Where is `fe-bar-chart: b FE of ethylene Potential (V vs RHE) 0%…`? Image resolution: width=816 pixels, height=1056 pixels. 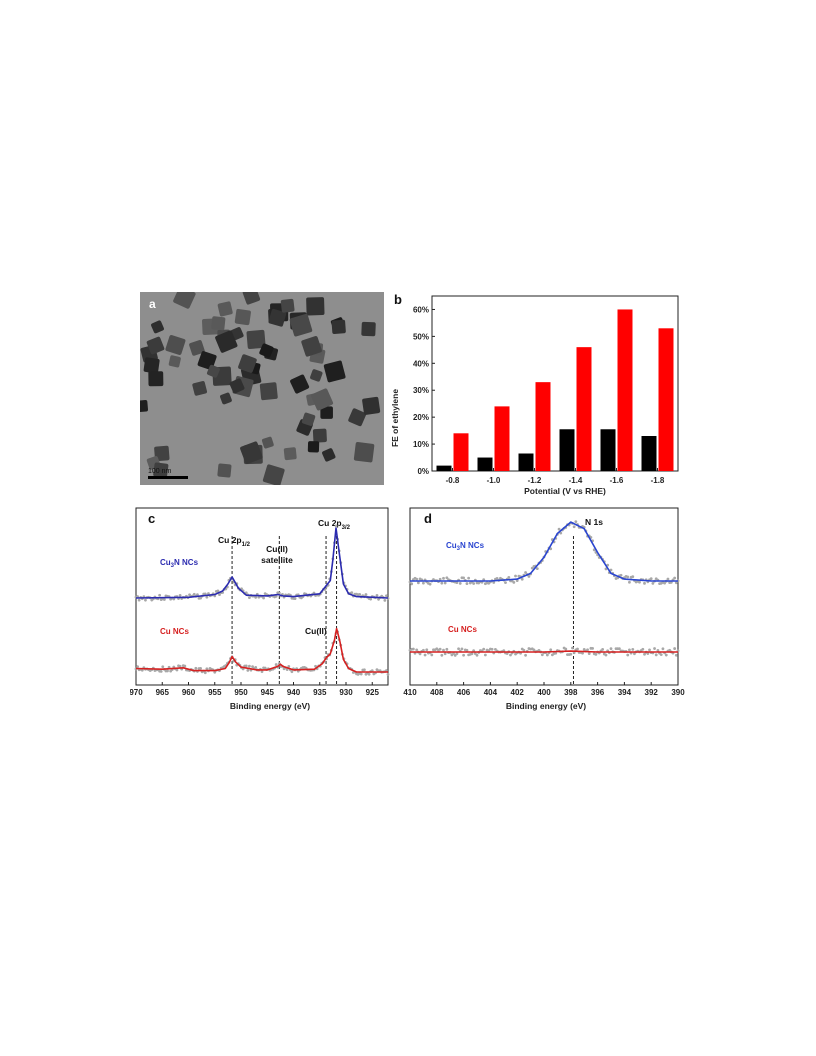 fe-bar-chart: b FE of ethylene Potential (V vs RHE) 0%… is located at coordinates (534, 394).